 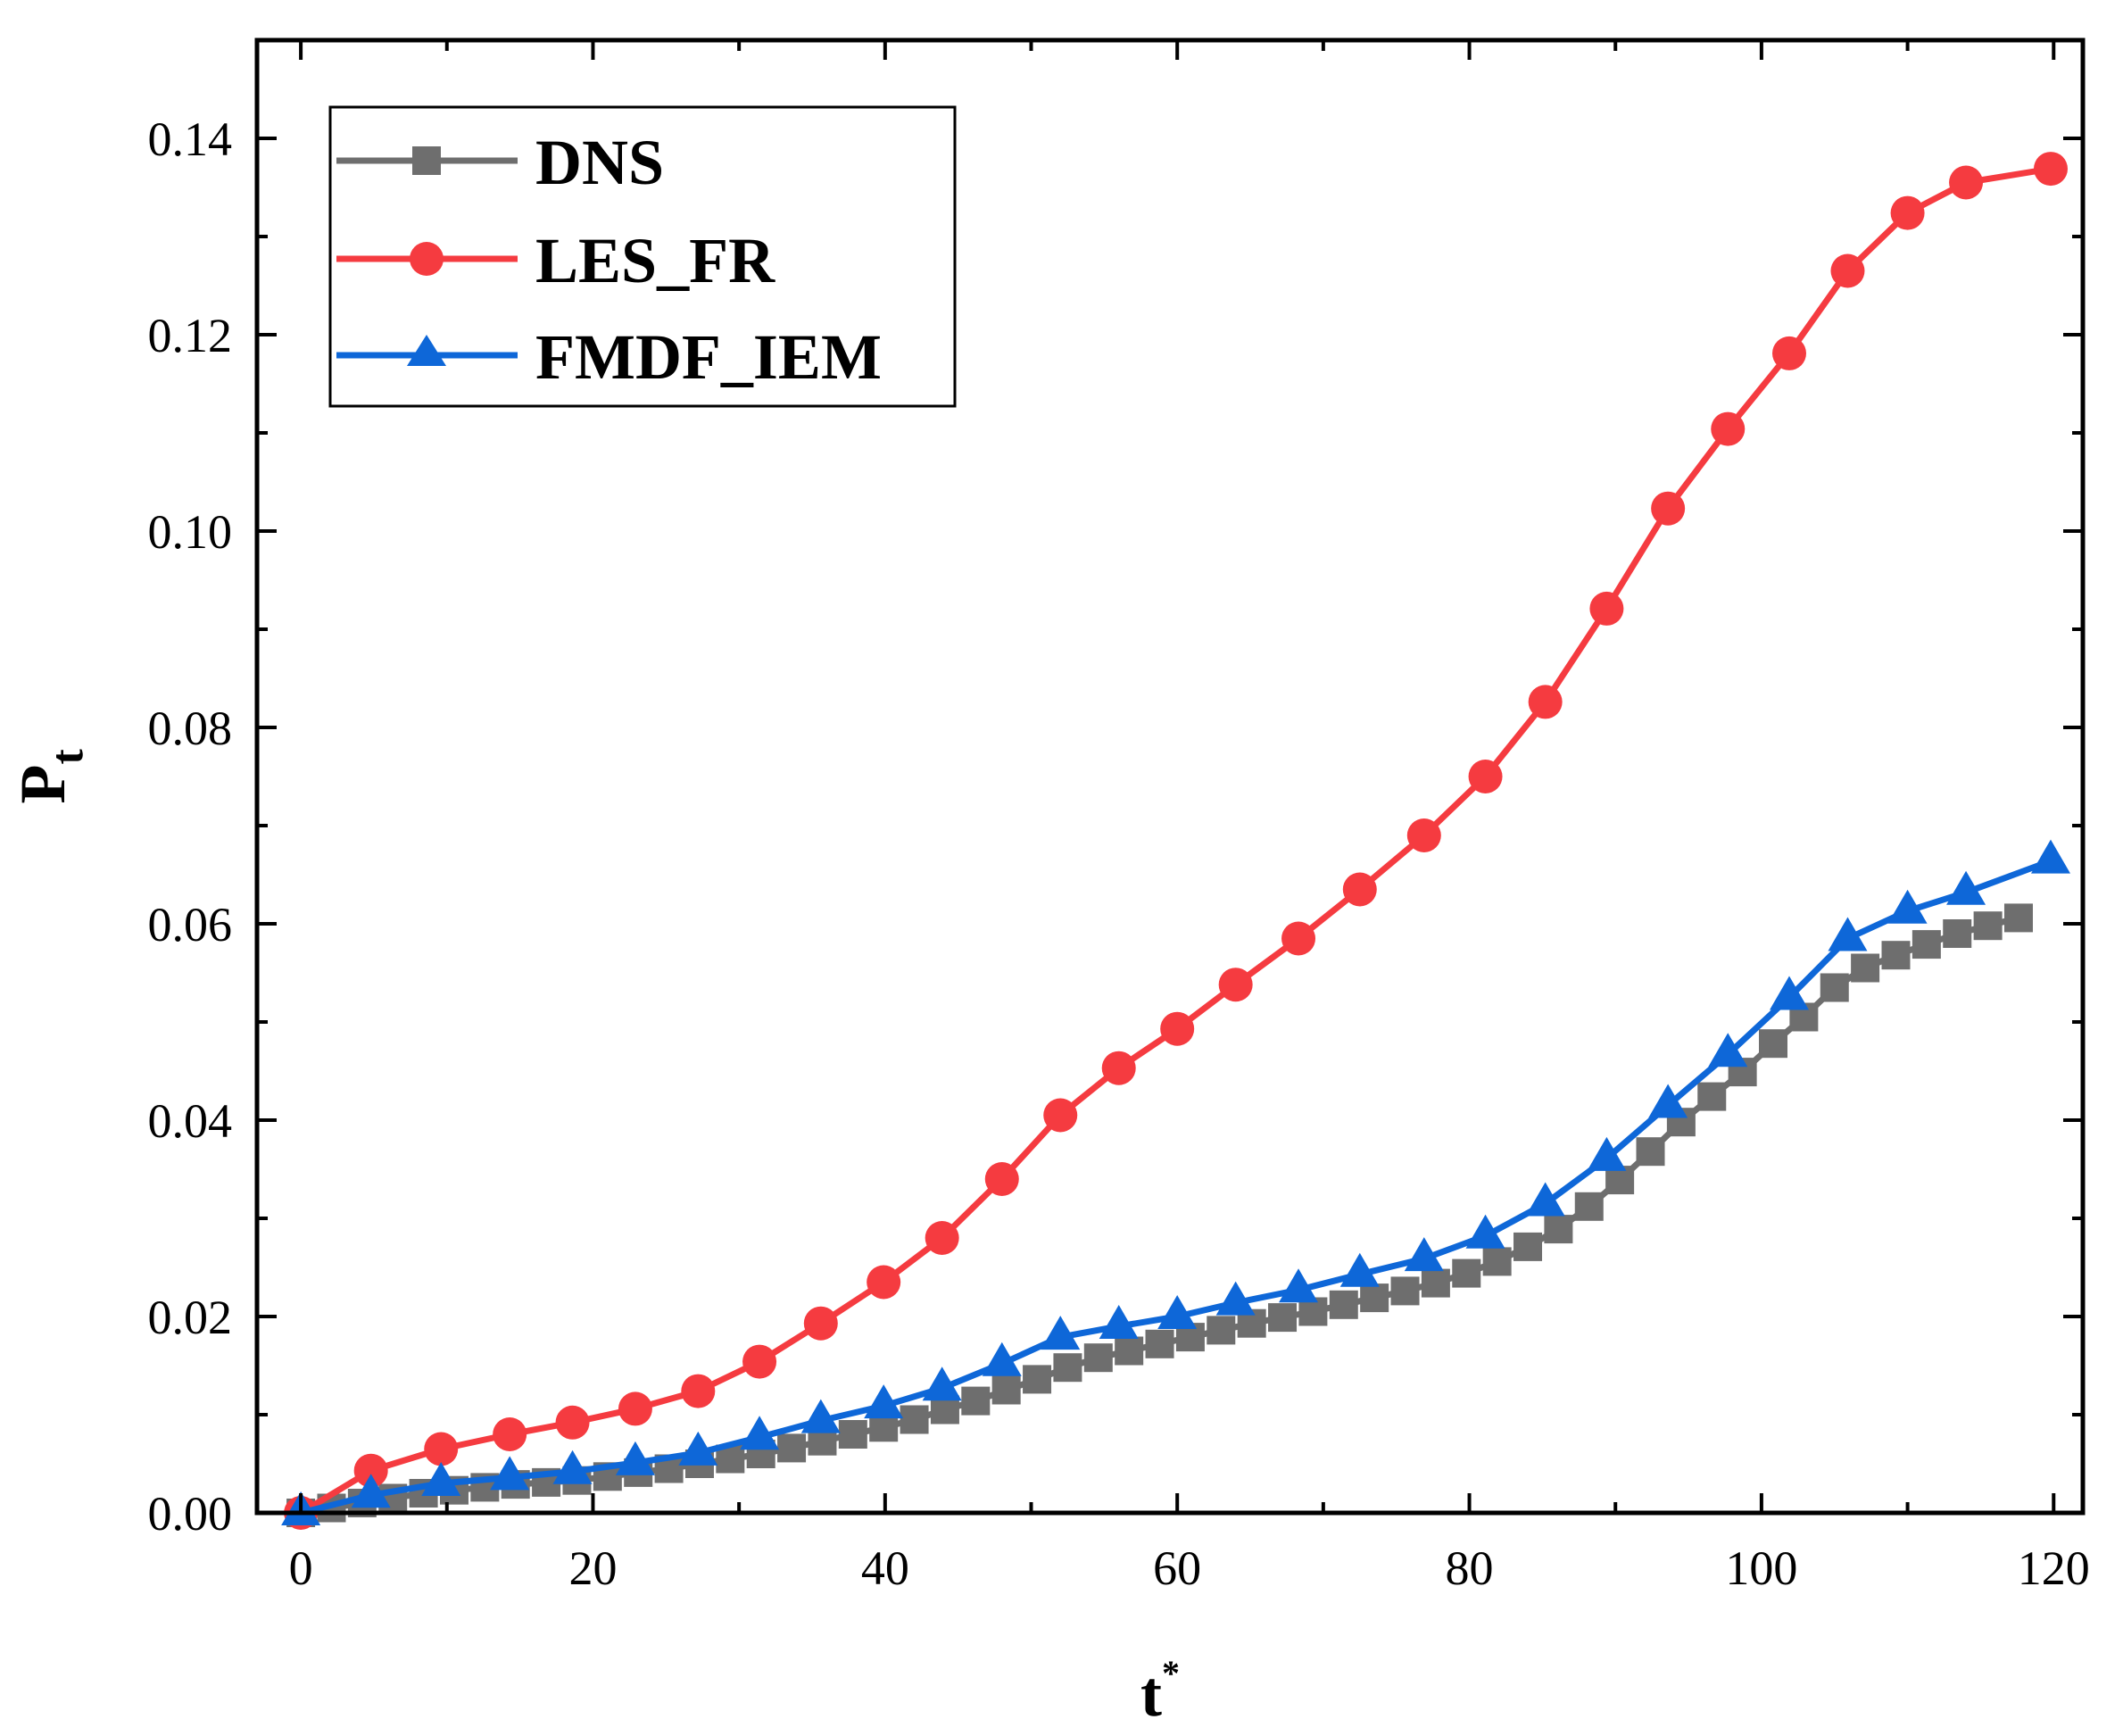 I want to click on legend-marker-fmdf-iem, so click(x=426, y=350).